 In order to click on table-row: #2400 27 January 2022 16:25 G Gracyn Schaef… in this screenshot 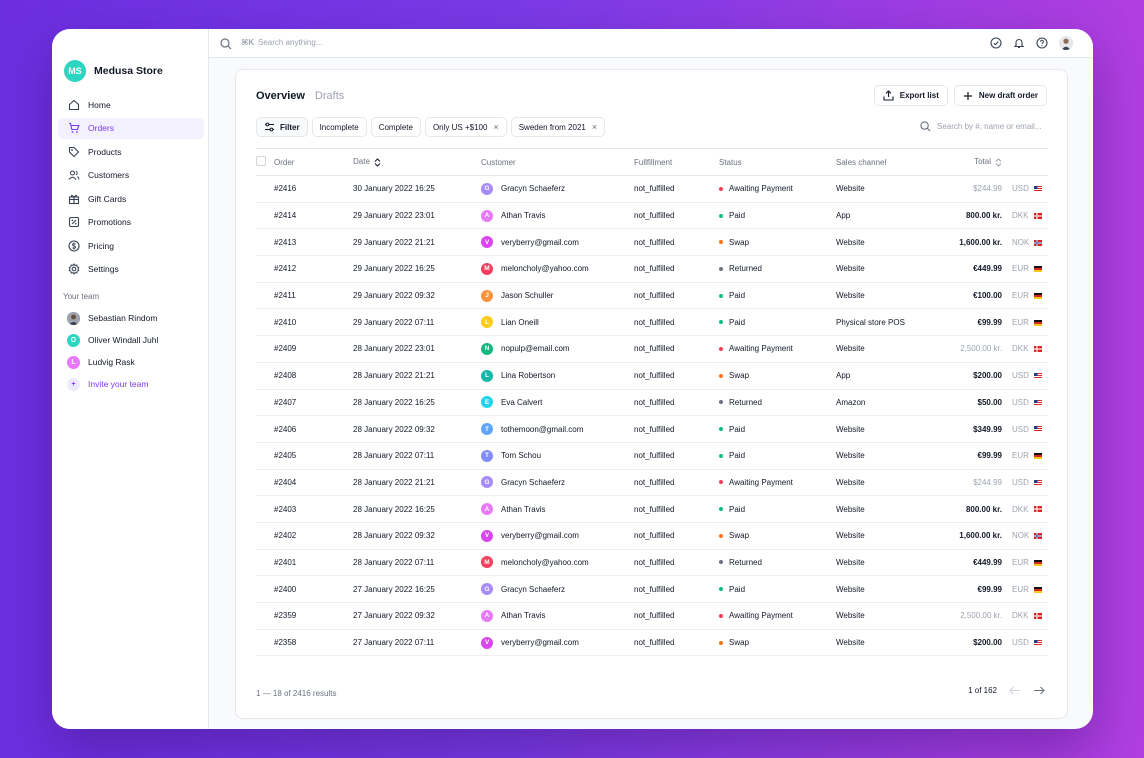, I will do `click(652, 589)`.